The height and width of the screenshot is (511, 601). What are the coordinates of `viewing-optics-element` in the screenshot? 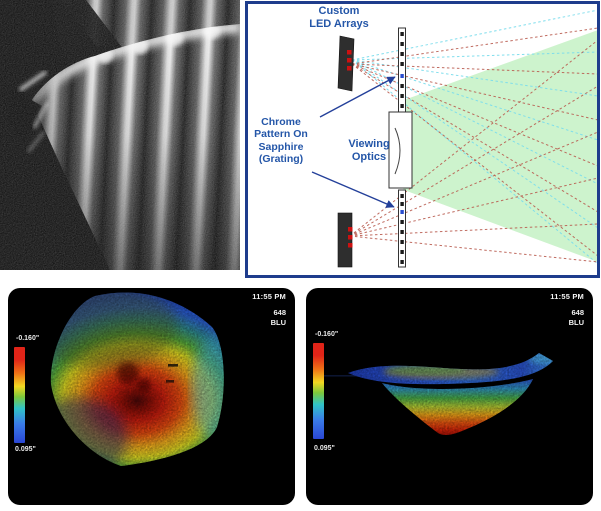 It's located at (400, 150).